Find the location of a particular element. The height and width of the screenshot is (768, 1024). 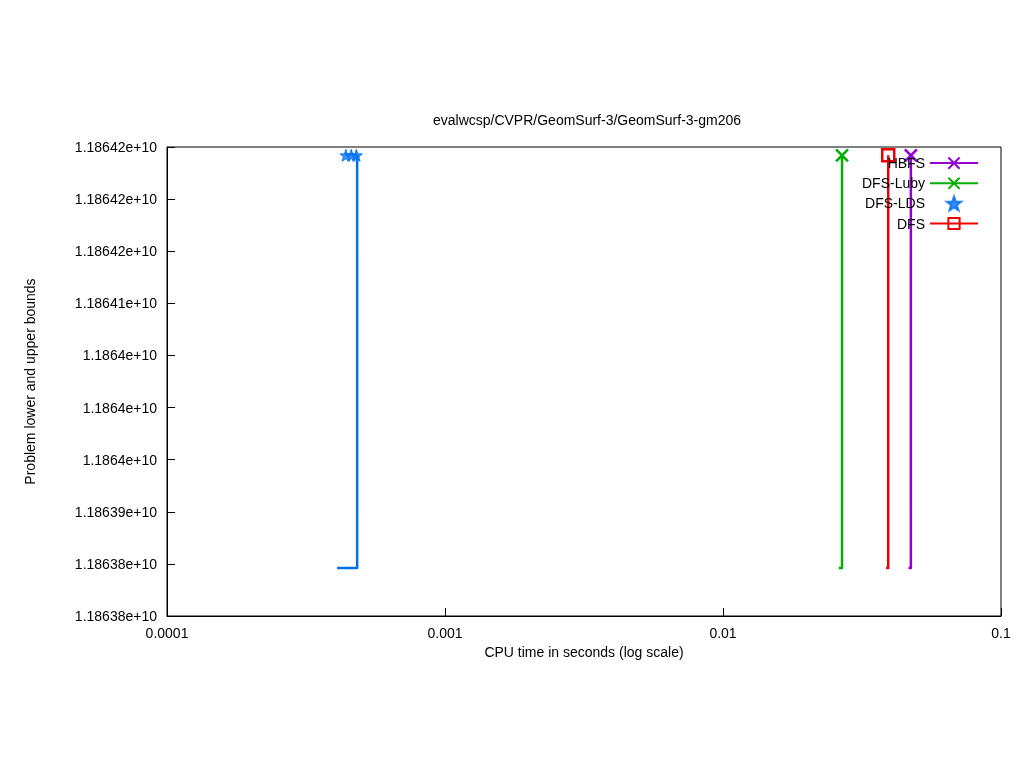

x-tick-label: 0.01 is located at coordinates (723, 633).